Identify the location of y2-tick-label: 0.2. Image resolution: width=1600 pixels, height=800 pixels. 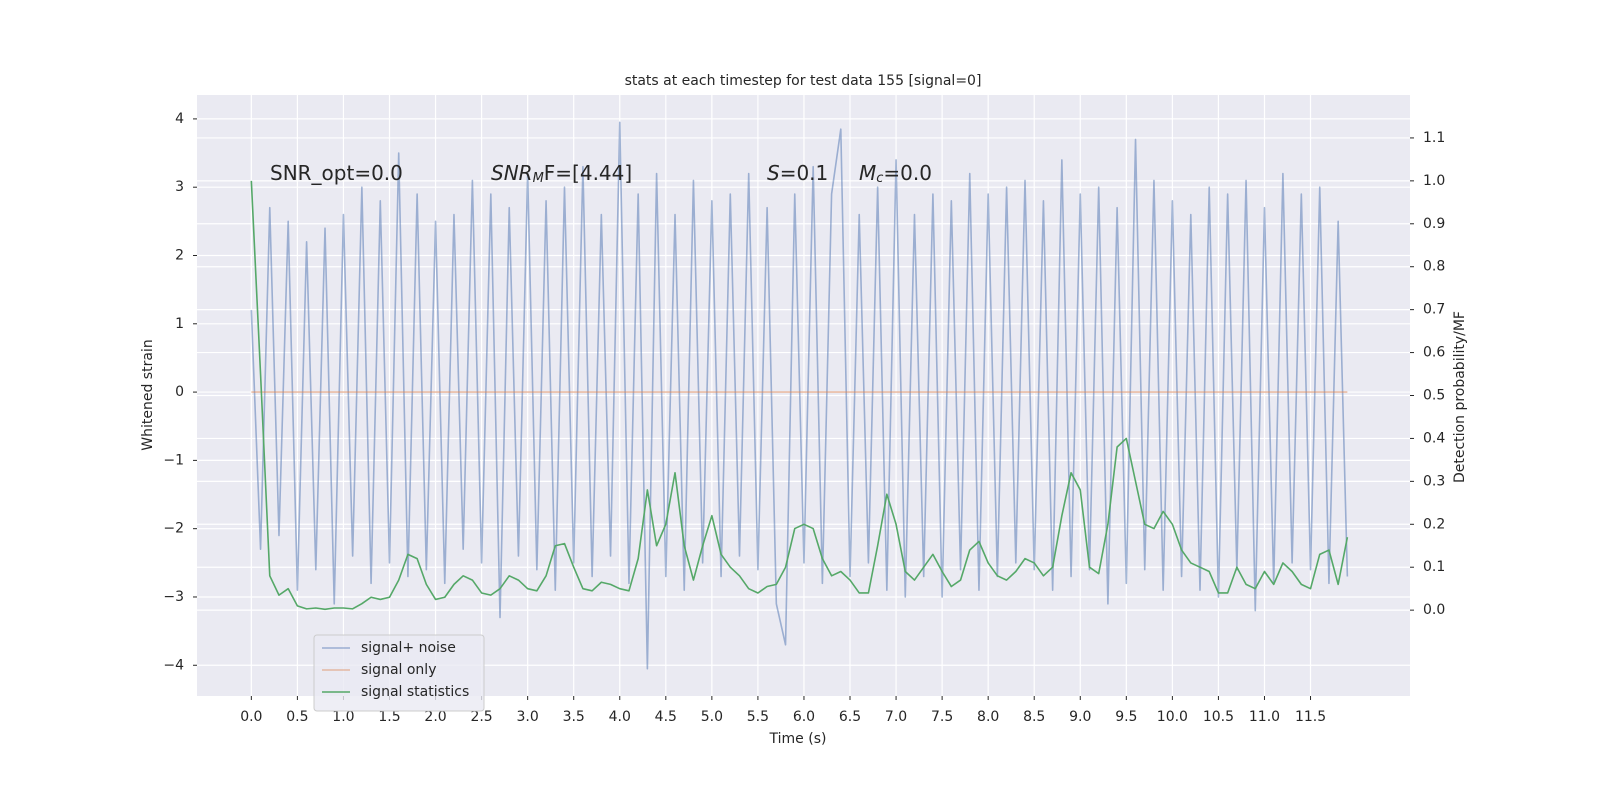
(1434, 524).